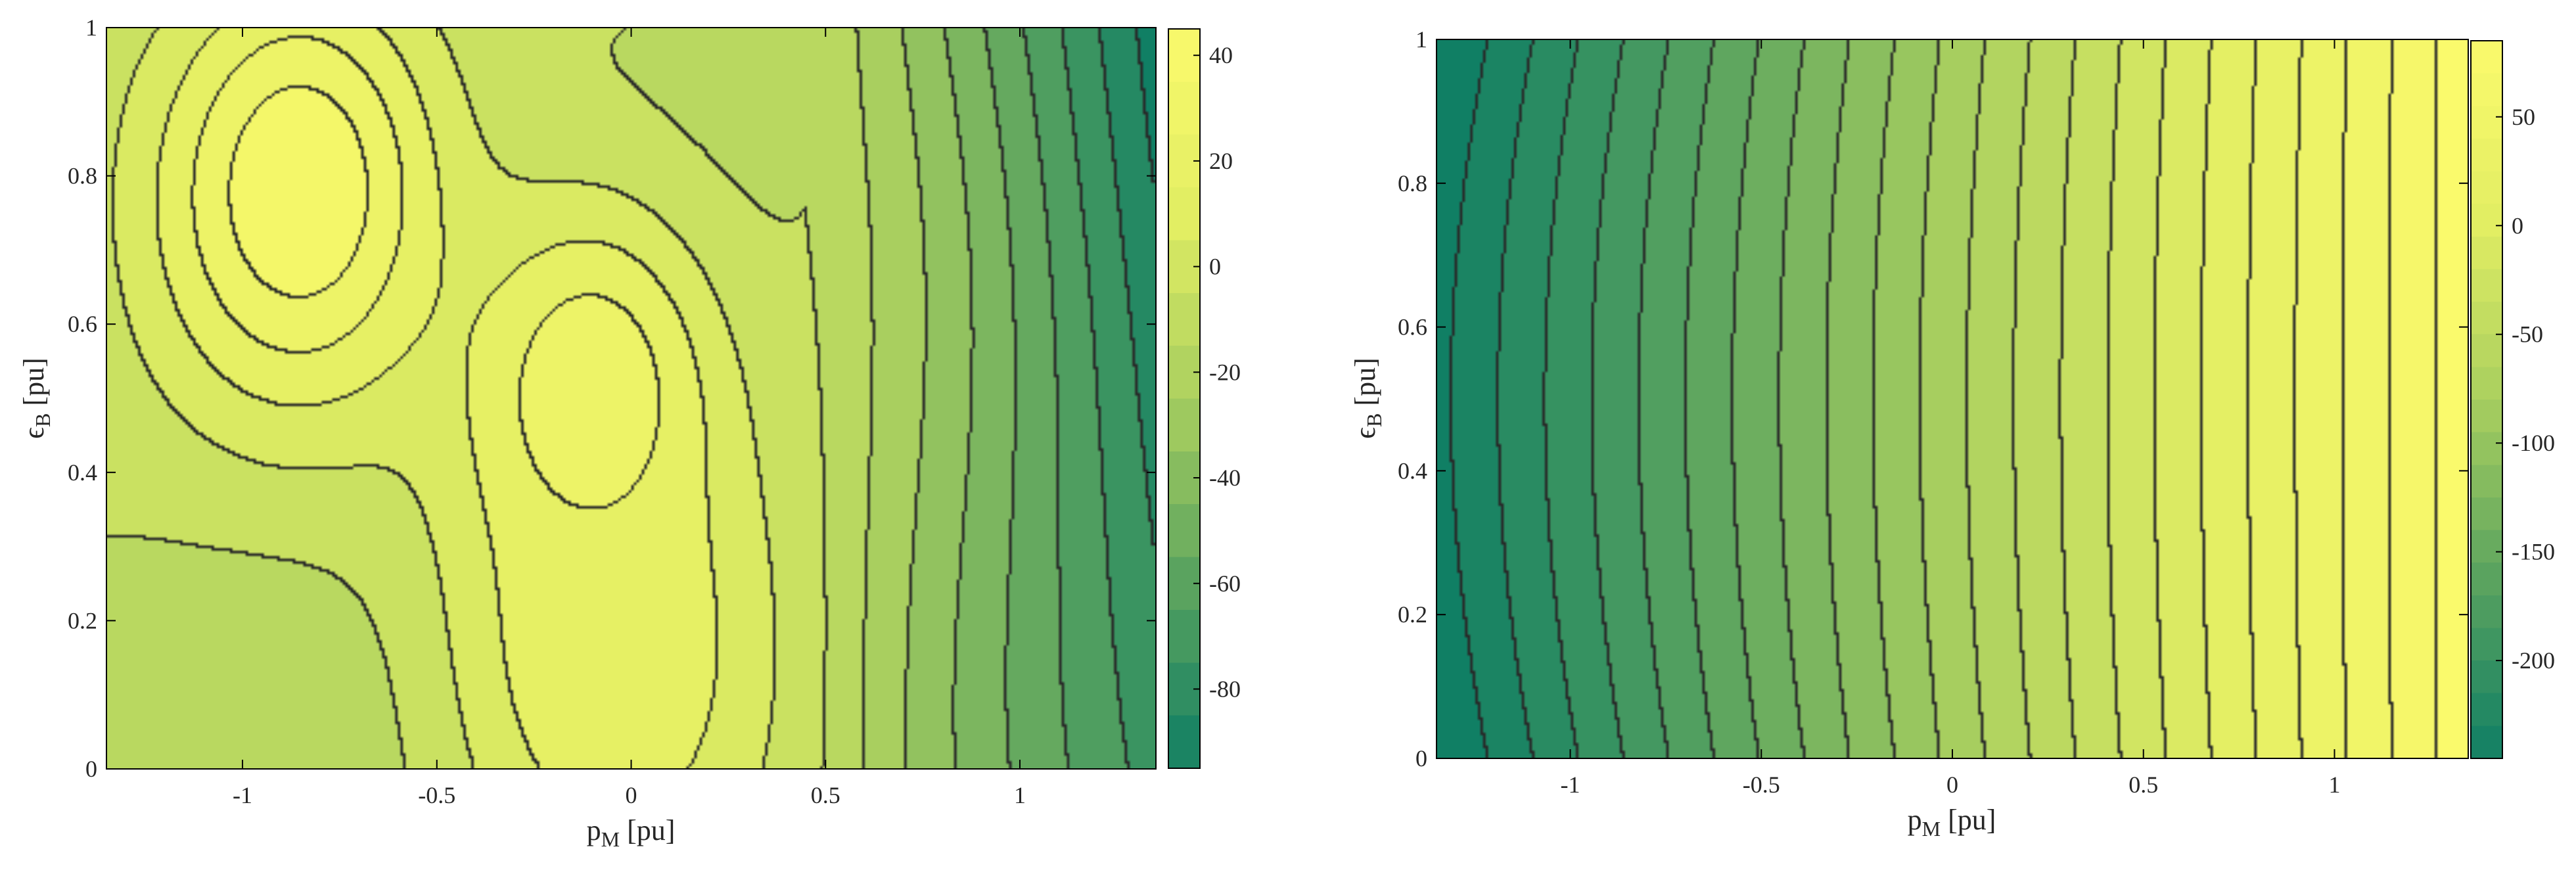  What do you see at coordinates (2533, 552) in the screenshot?
I see `colorbar-tick-label: -150` at bounding box center [2533, 552].